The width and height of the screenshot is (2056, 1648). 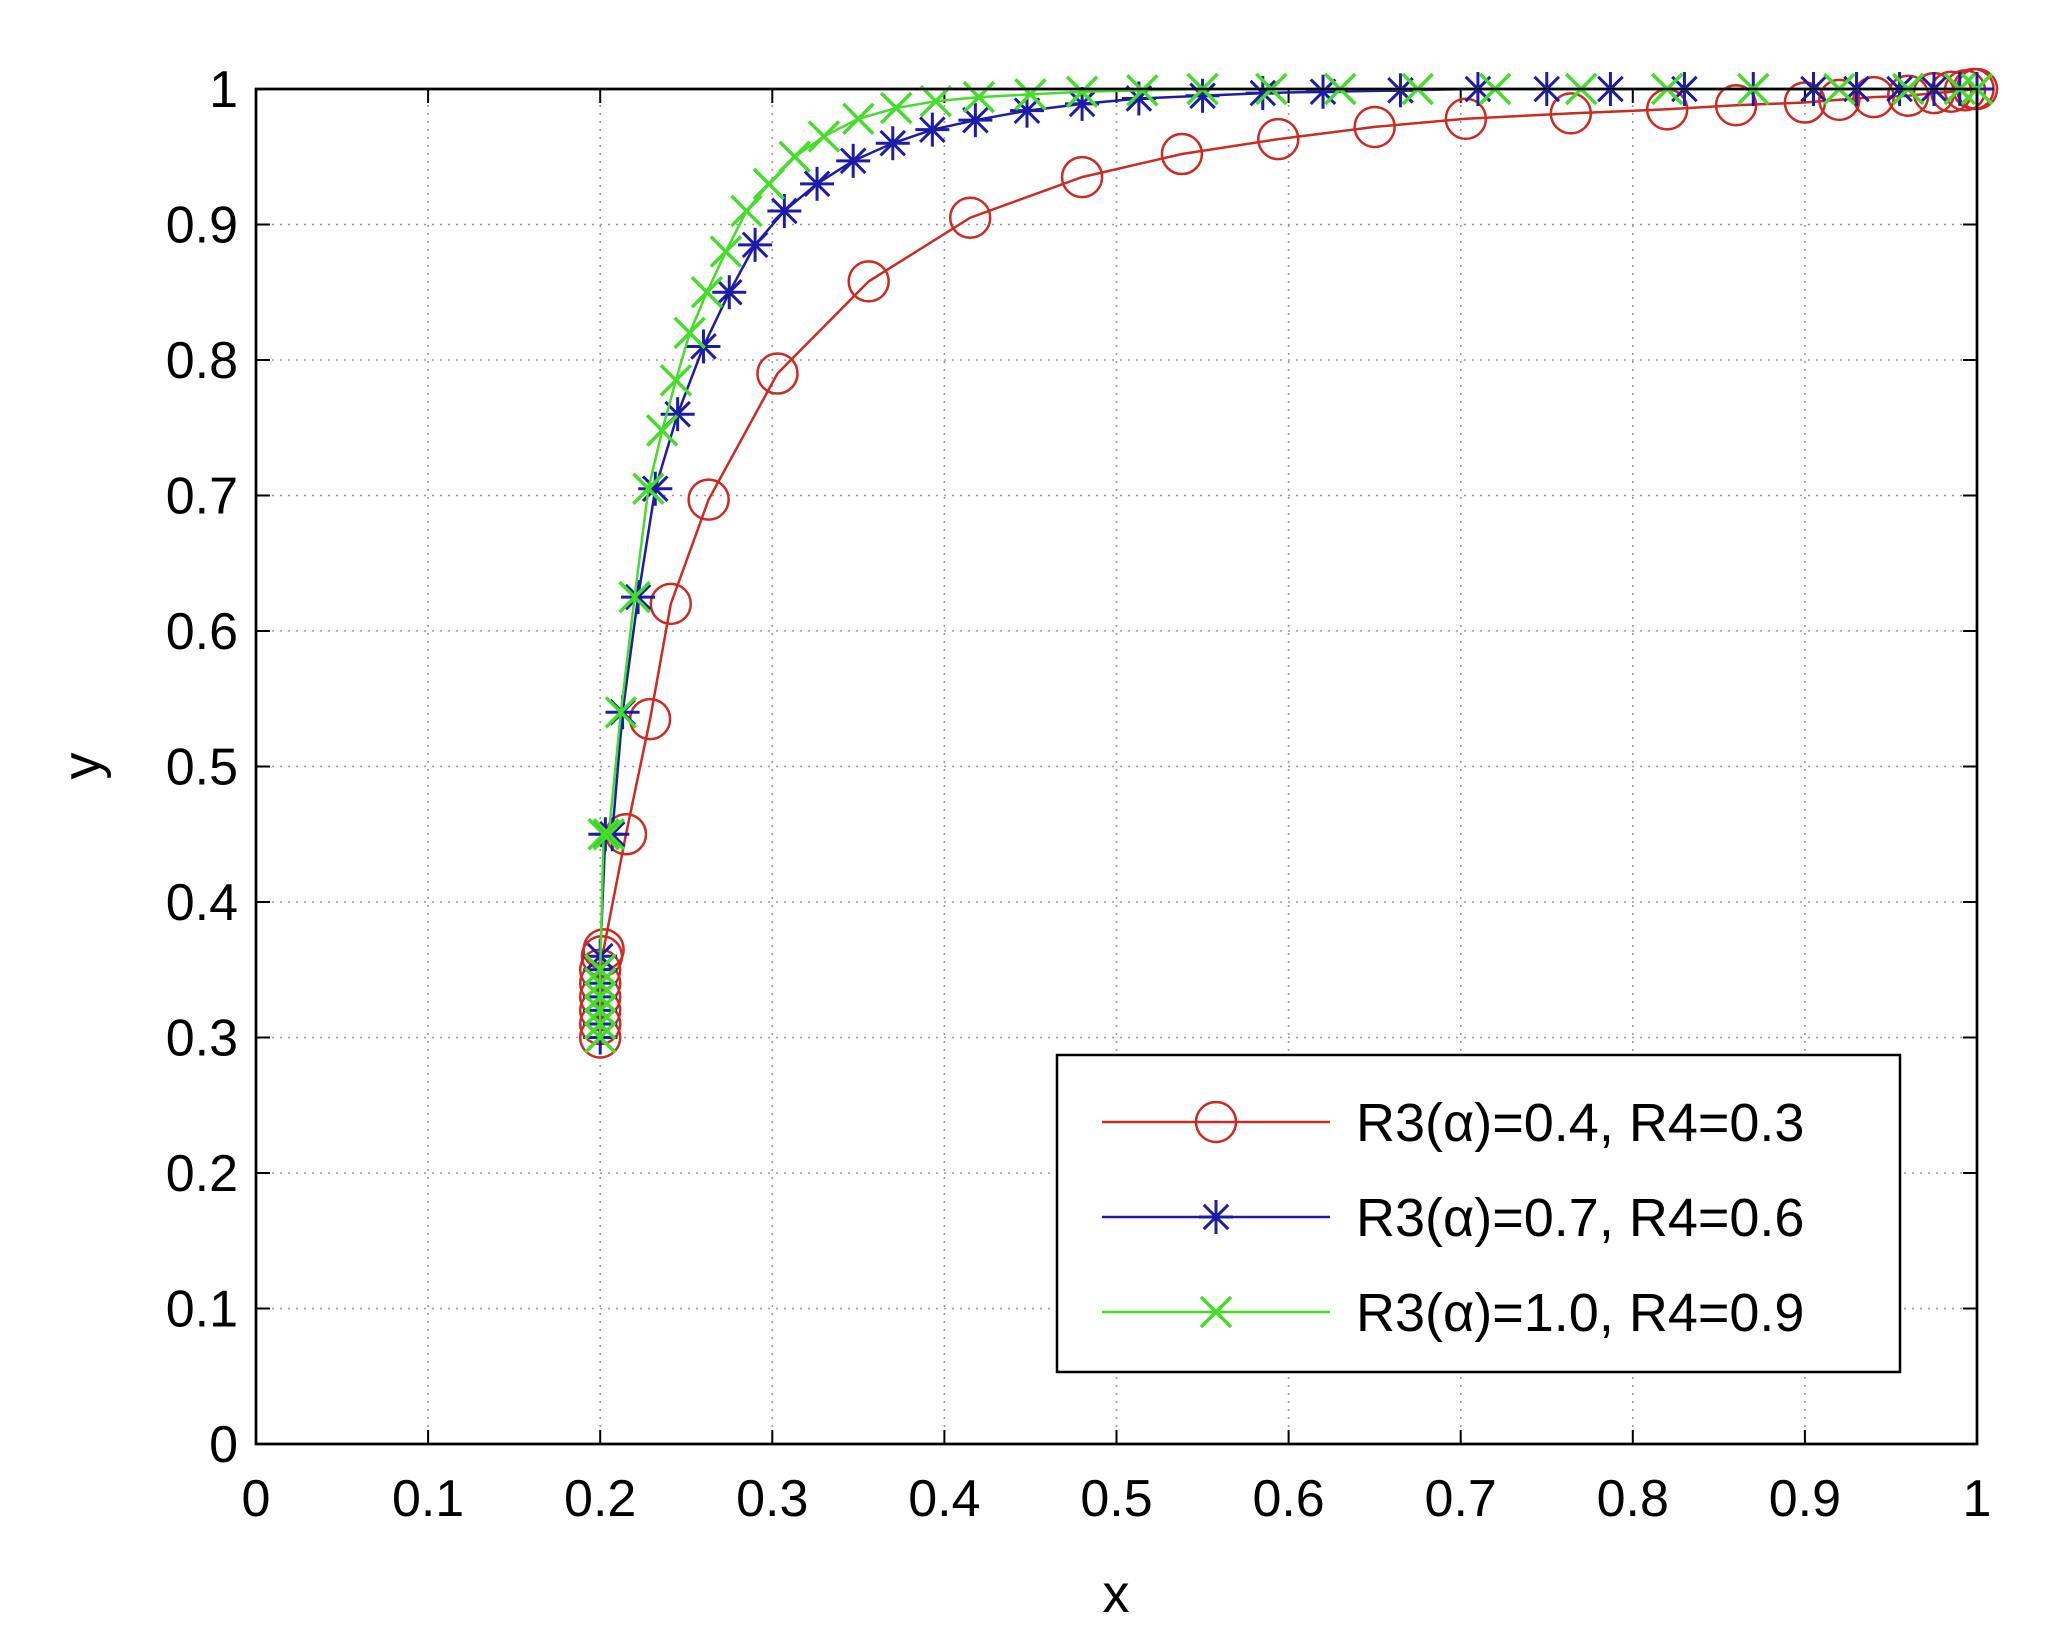 I want to click on x-tick-label: 1, so click(x=1977, y=1499).